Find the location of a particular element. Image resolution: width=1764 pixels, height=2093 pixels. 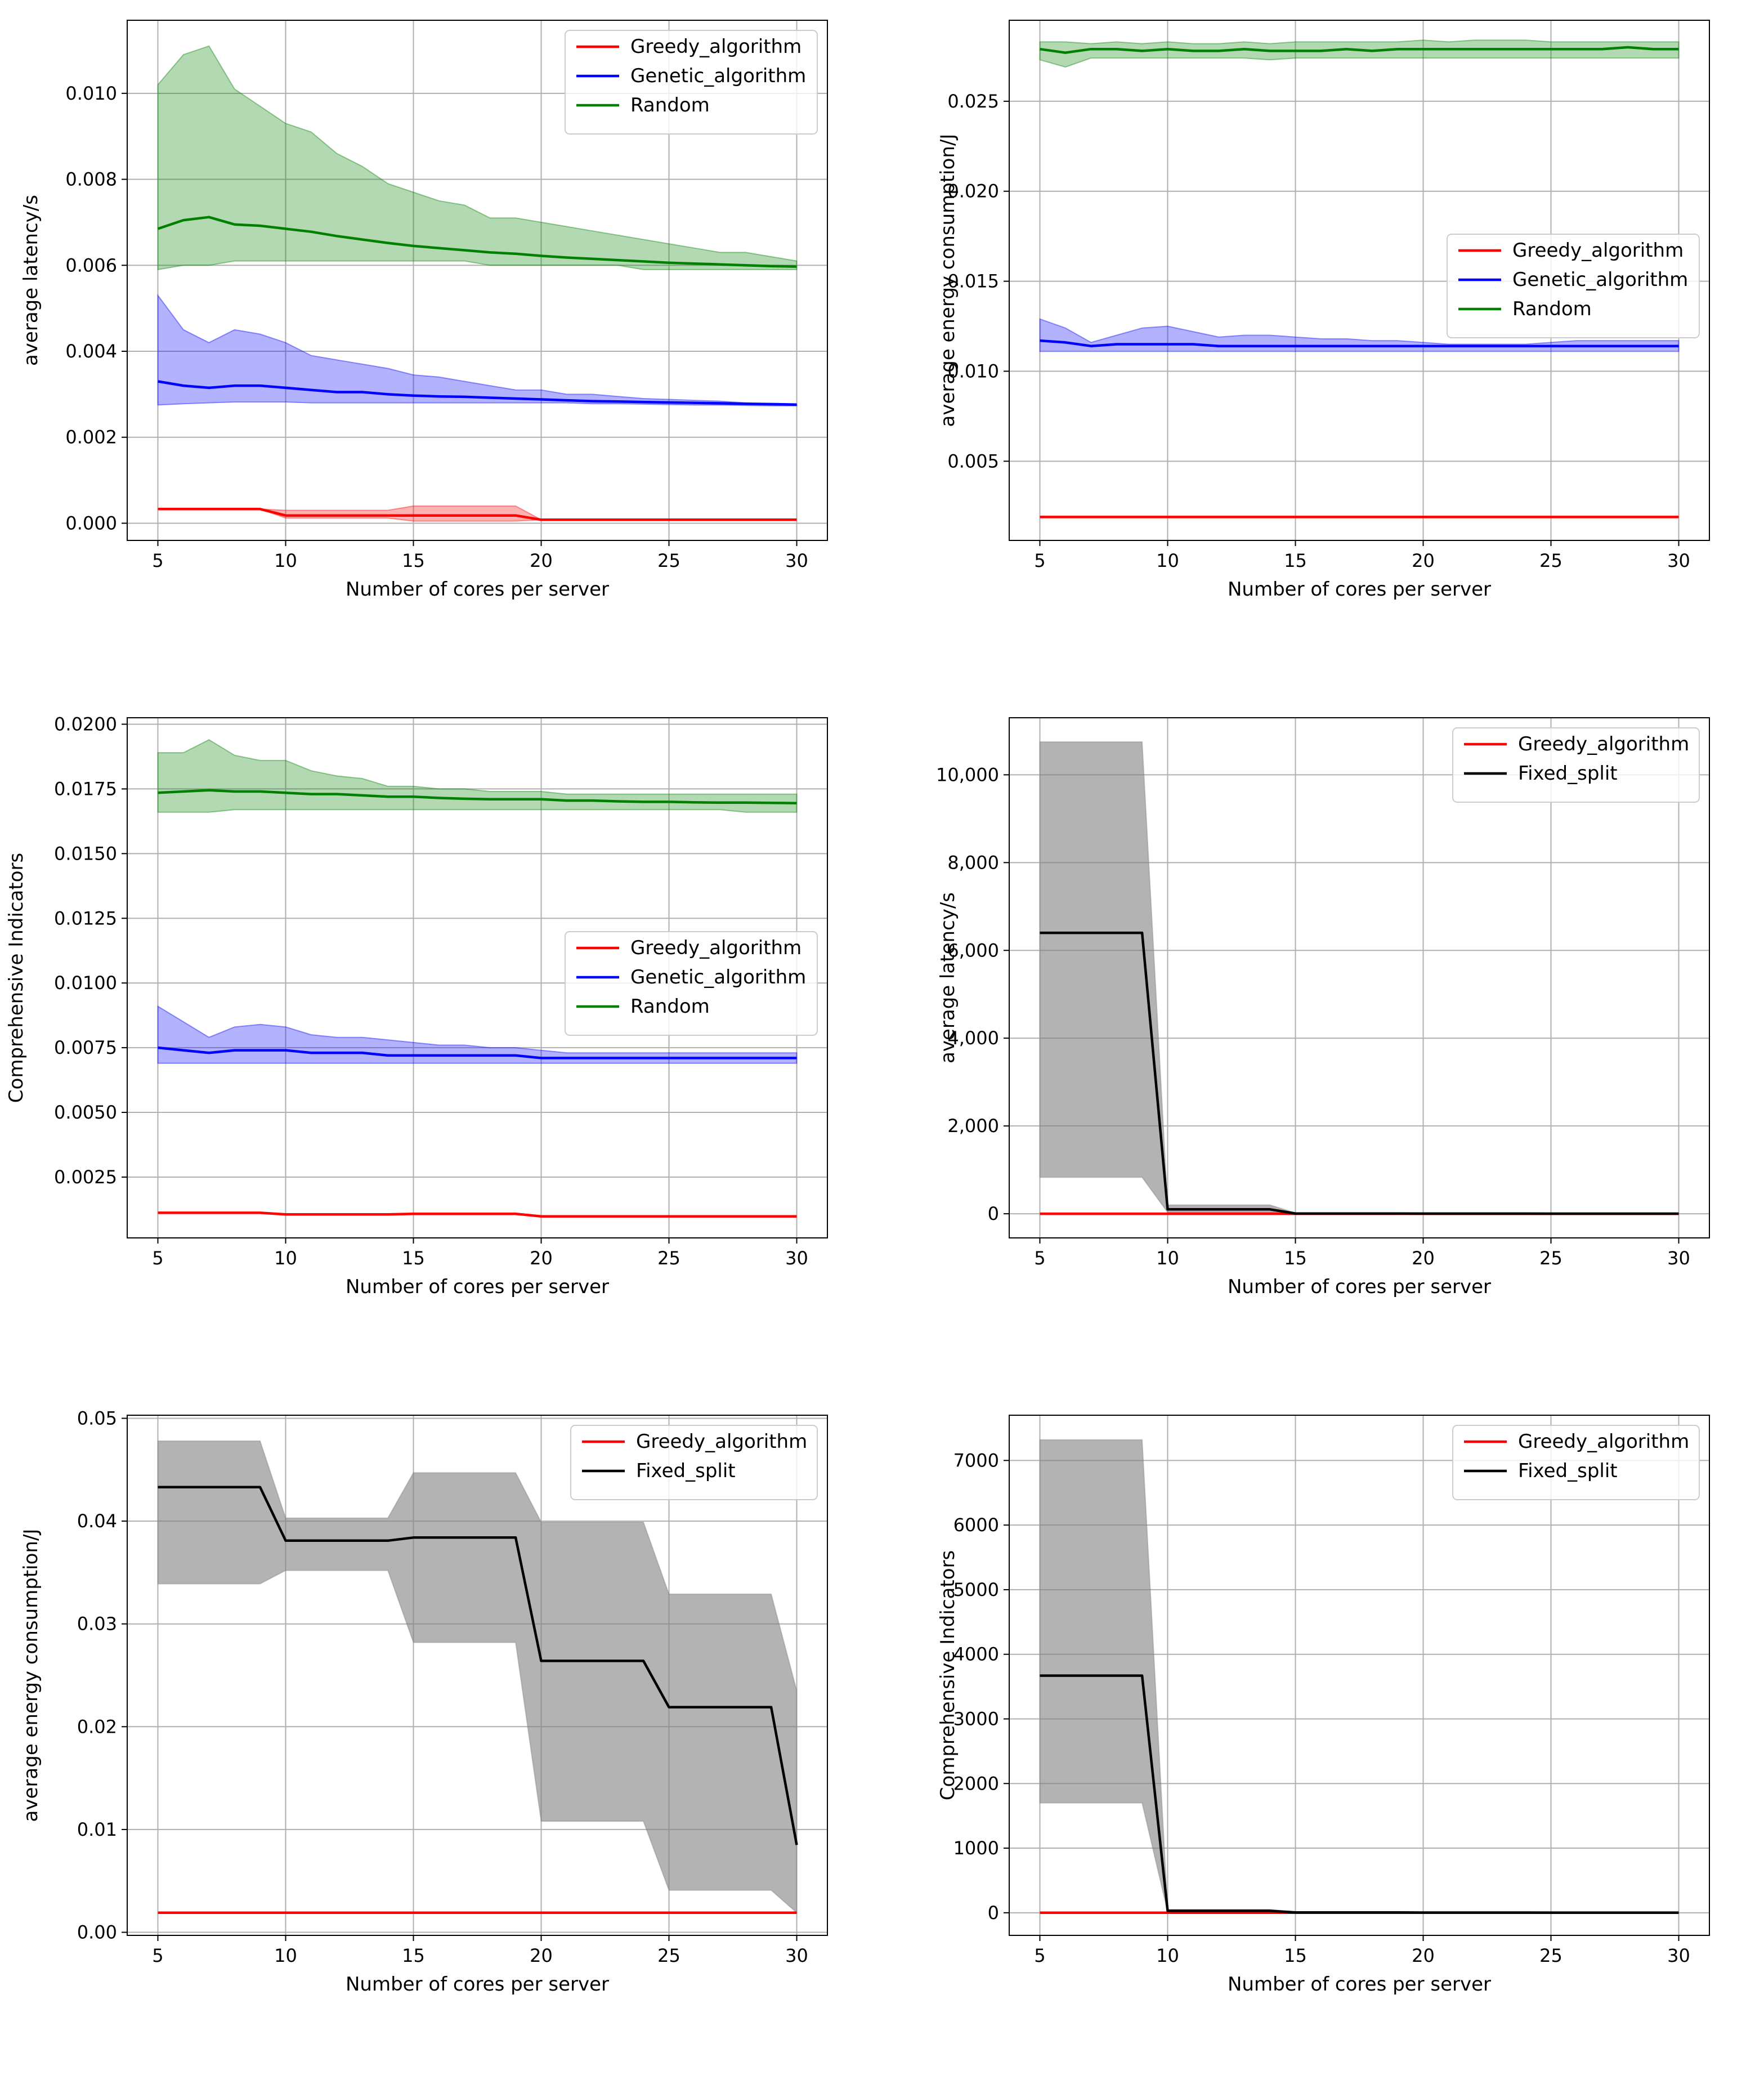

y-tick-label: 0.0200 is located at coordinates (85, 724).